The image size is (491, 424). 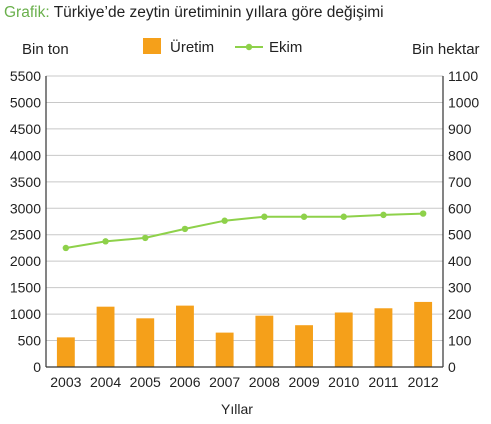 I want to click on y2-tick-label: 300, so click(x=460, y=288).